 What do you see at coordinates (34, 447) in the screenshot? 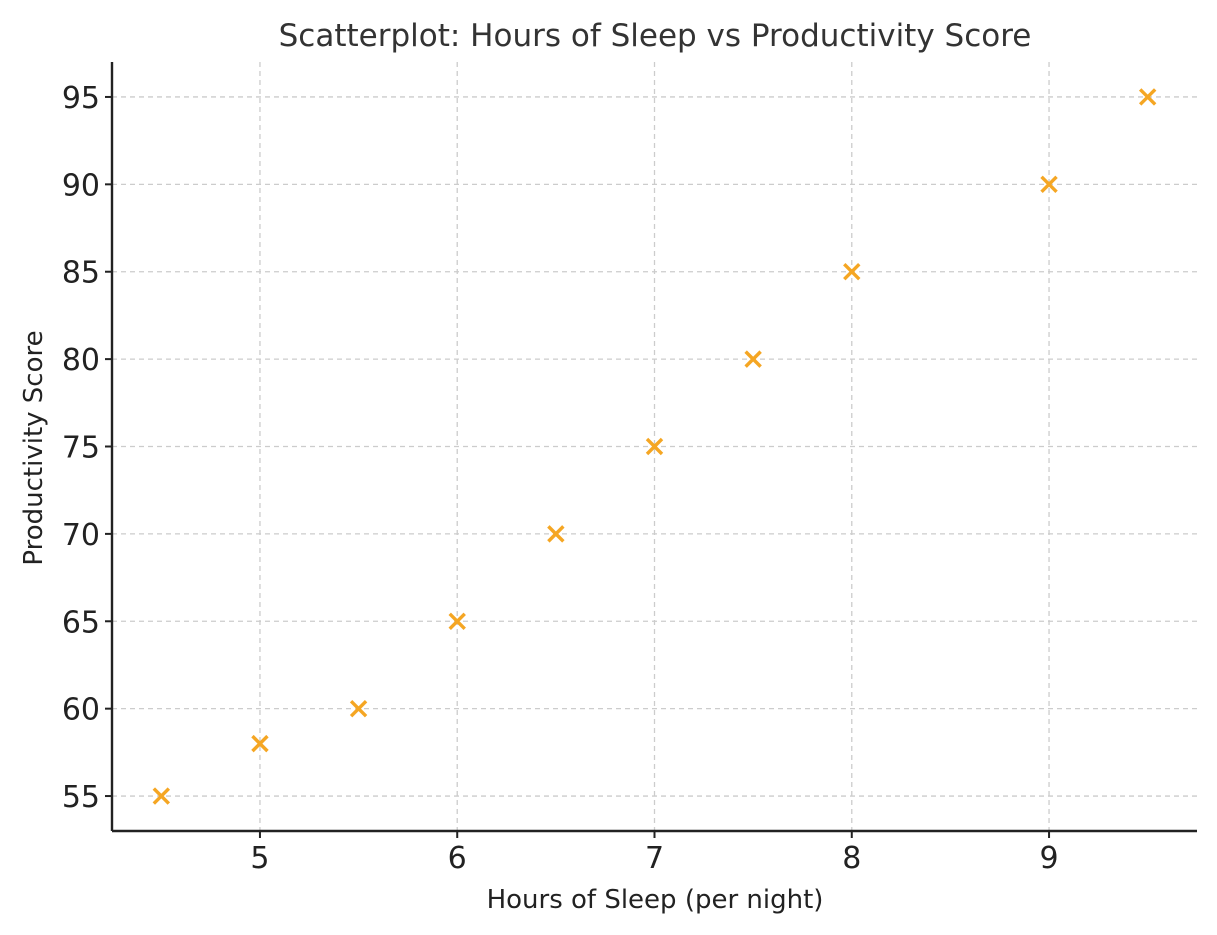
I see `y-axis-label: Productivity Score` at bounding box center [34, 447].